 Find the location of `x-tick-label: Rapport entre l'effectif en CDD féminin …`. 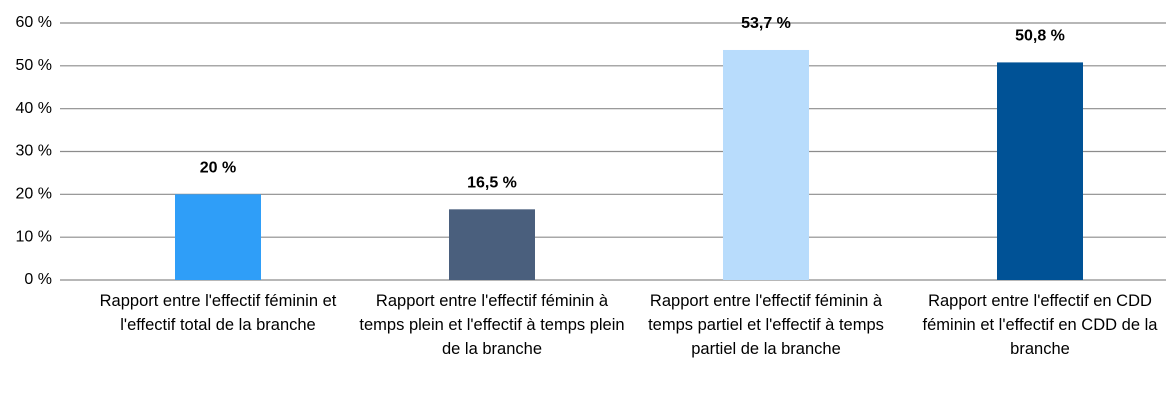

x-tick-label: Rapport entre l'effectif en CDD féminin … is located at coordinates (1040, 325).